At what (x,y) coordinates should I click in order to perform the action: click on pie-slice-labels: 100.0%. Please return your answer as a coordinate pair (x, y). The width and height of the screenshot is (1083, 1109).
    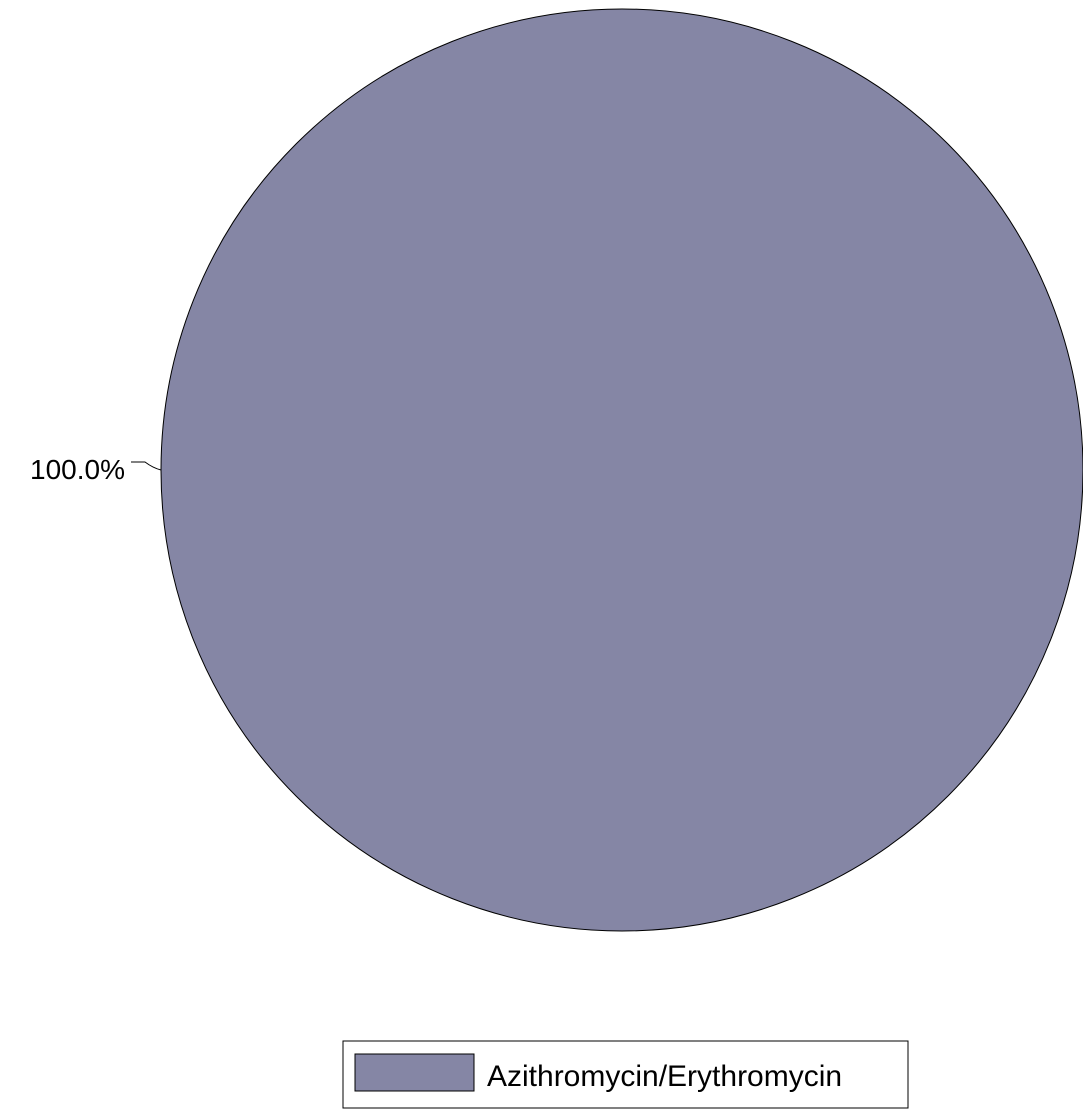
    Looking at the image, I should click on (96, 469).